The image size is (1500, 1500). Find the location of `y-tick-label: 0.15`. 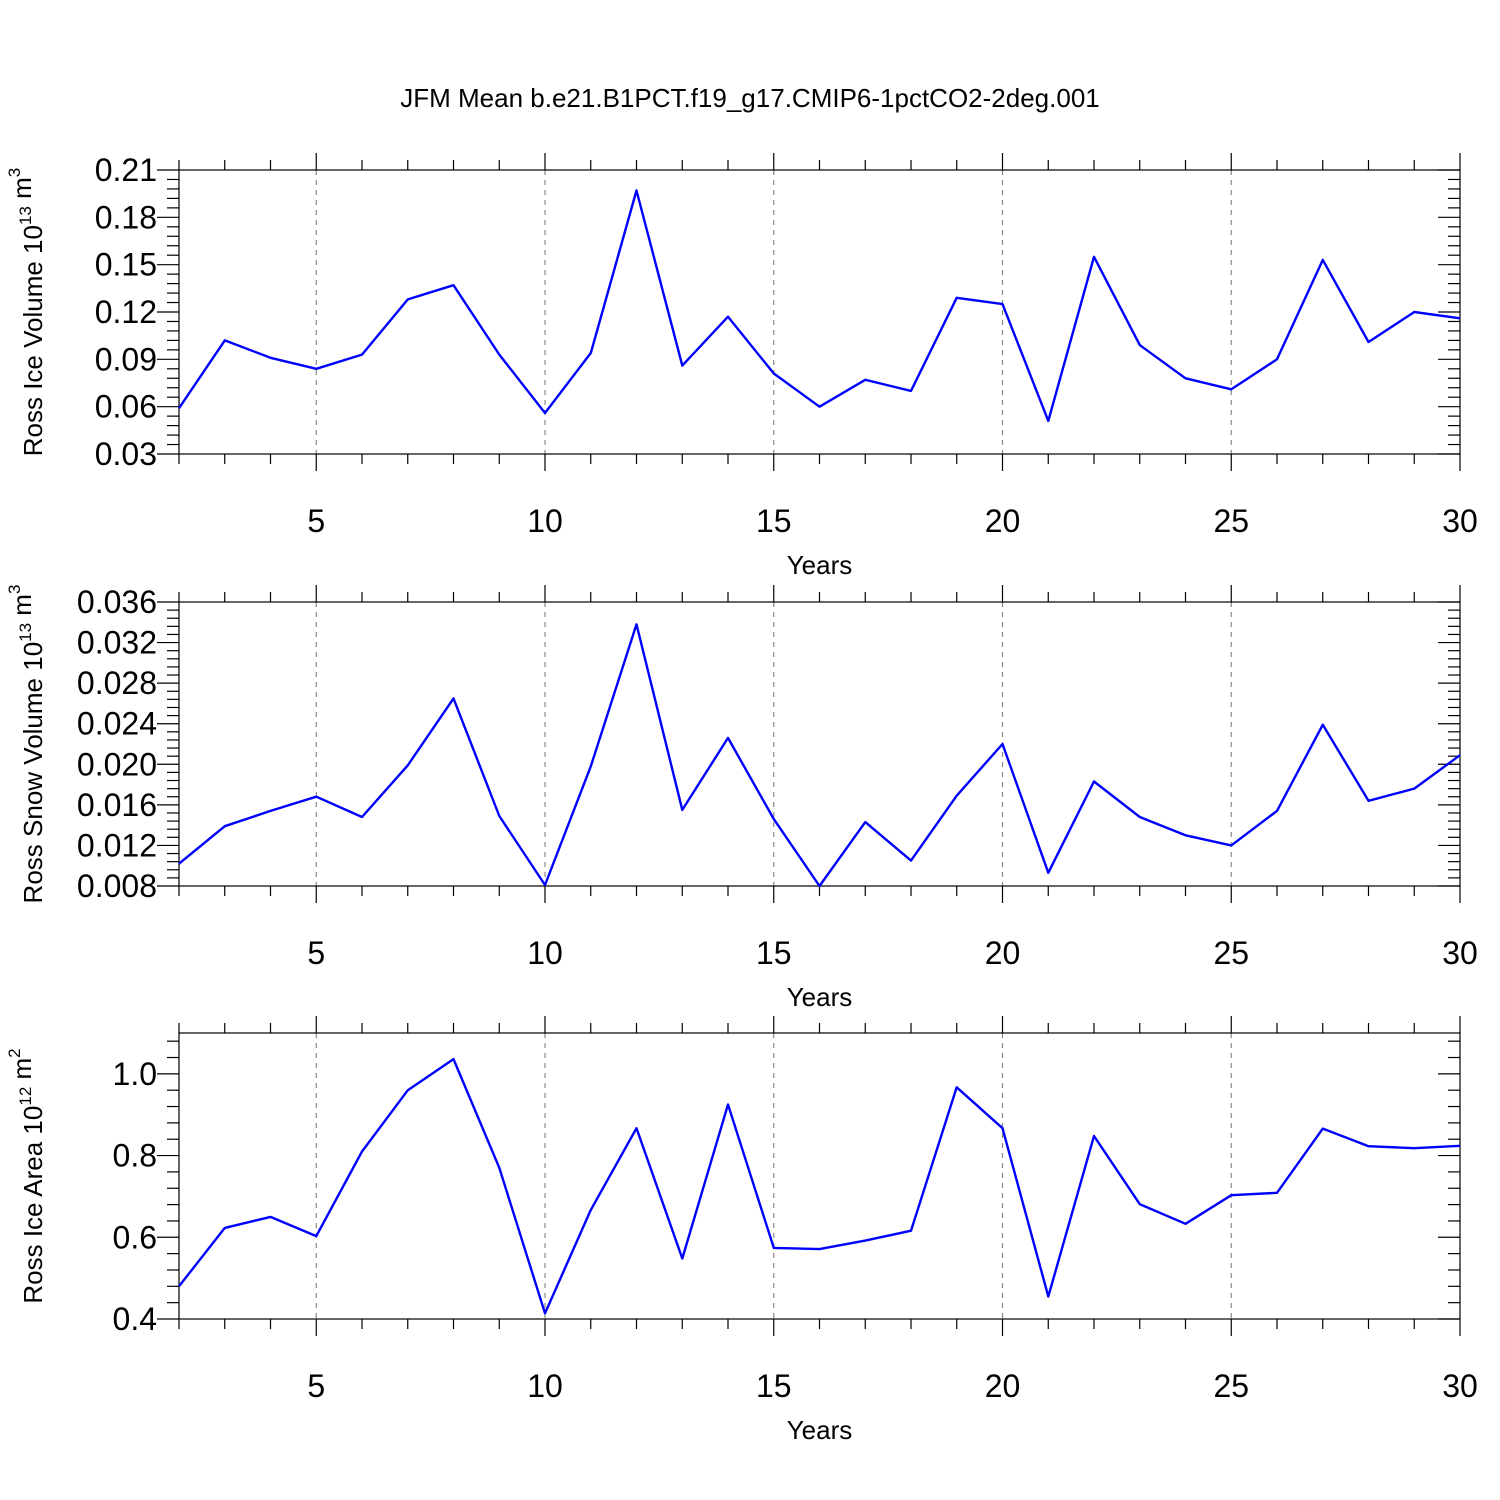

y-tick-label: 0.15 is located at coordinates (126, 265).